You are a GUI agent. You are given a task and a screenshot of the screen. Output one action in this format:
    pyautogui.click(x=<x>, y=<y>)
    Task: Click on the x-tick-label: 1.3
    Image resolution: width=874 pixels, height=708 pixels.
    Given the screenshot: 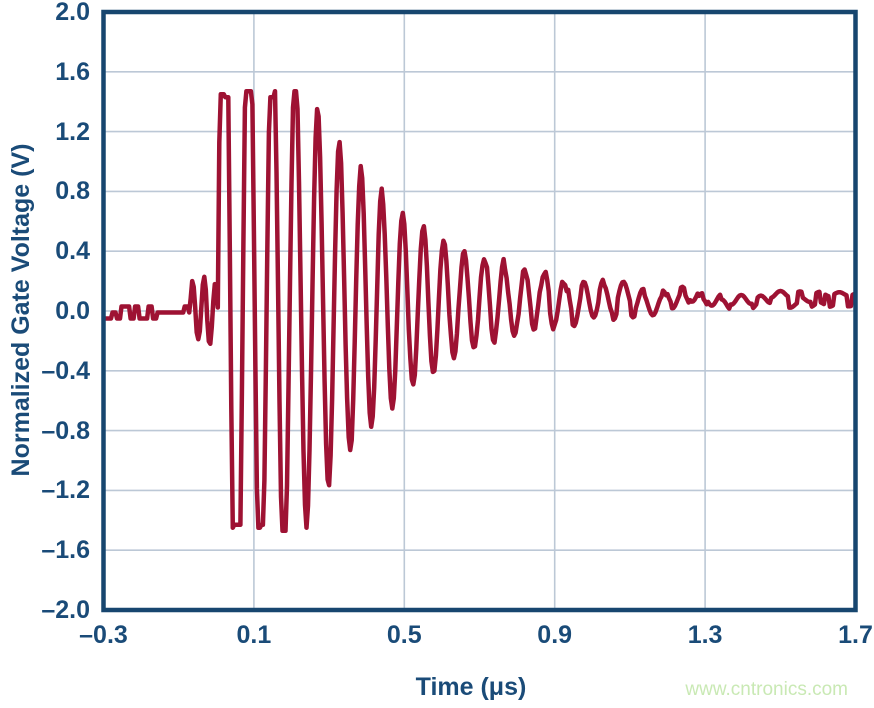 What is the action you would take?
    pyautogui.click(x=705, y=635)
    